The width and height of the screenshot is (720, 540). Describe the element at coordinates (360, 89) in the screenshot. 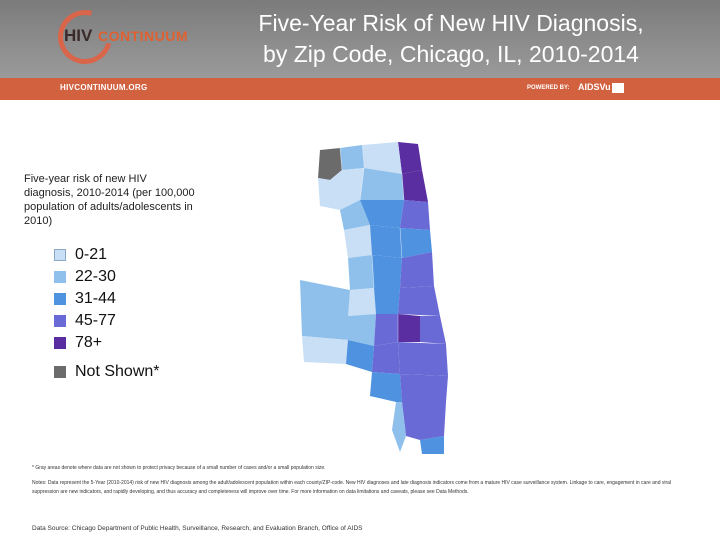

I see `site-bar: HIVCONTINUUM.ORG POWERED BY: AIDSVu` at that location.